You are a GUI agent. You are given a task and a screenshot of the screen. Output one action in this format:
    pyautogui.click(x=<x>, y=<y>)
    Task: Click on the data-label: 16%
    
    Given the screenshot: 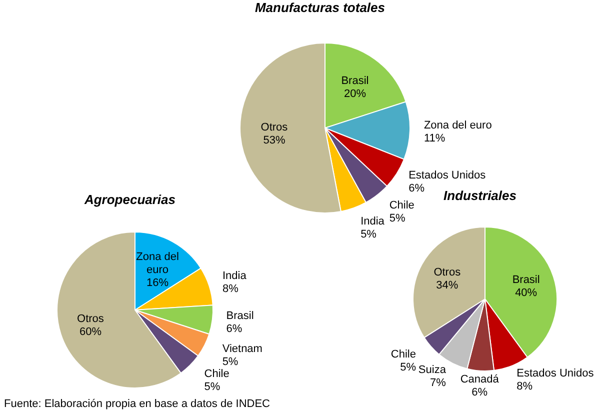 What is the action you would take?
    pyautogui.click(x=157, y=282)
    